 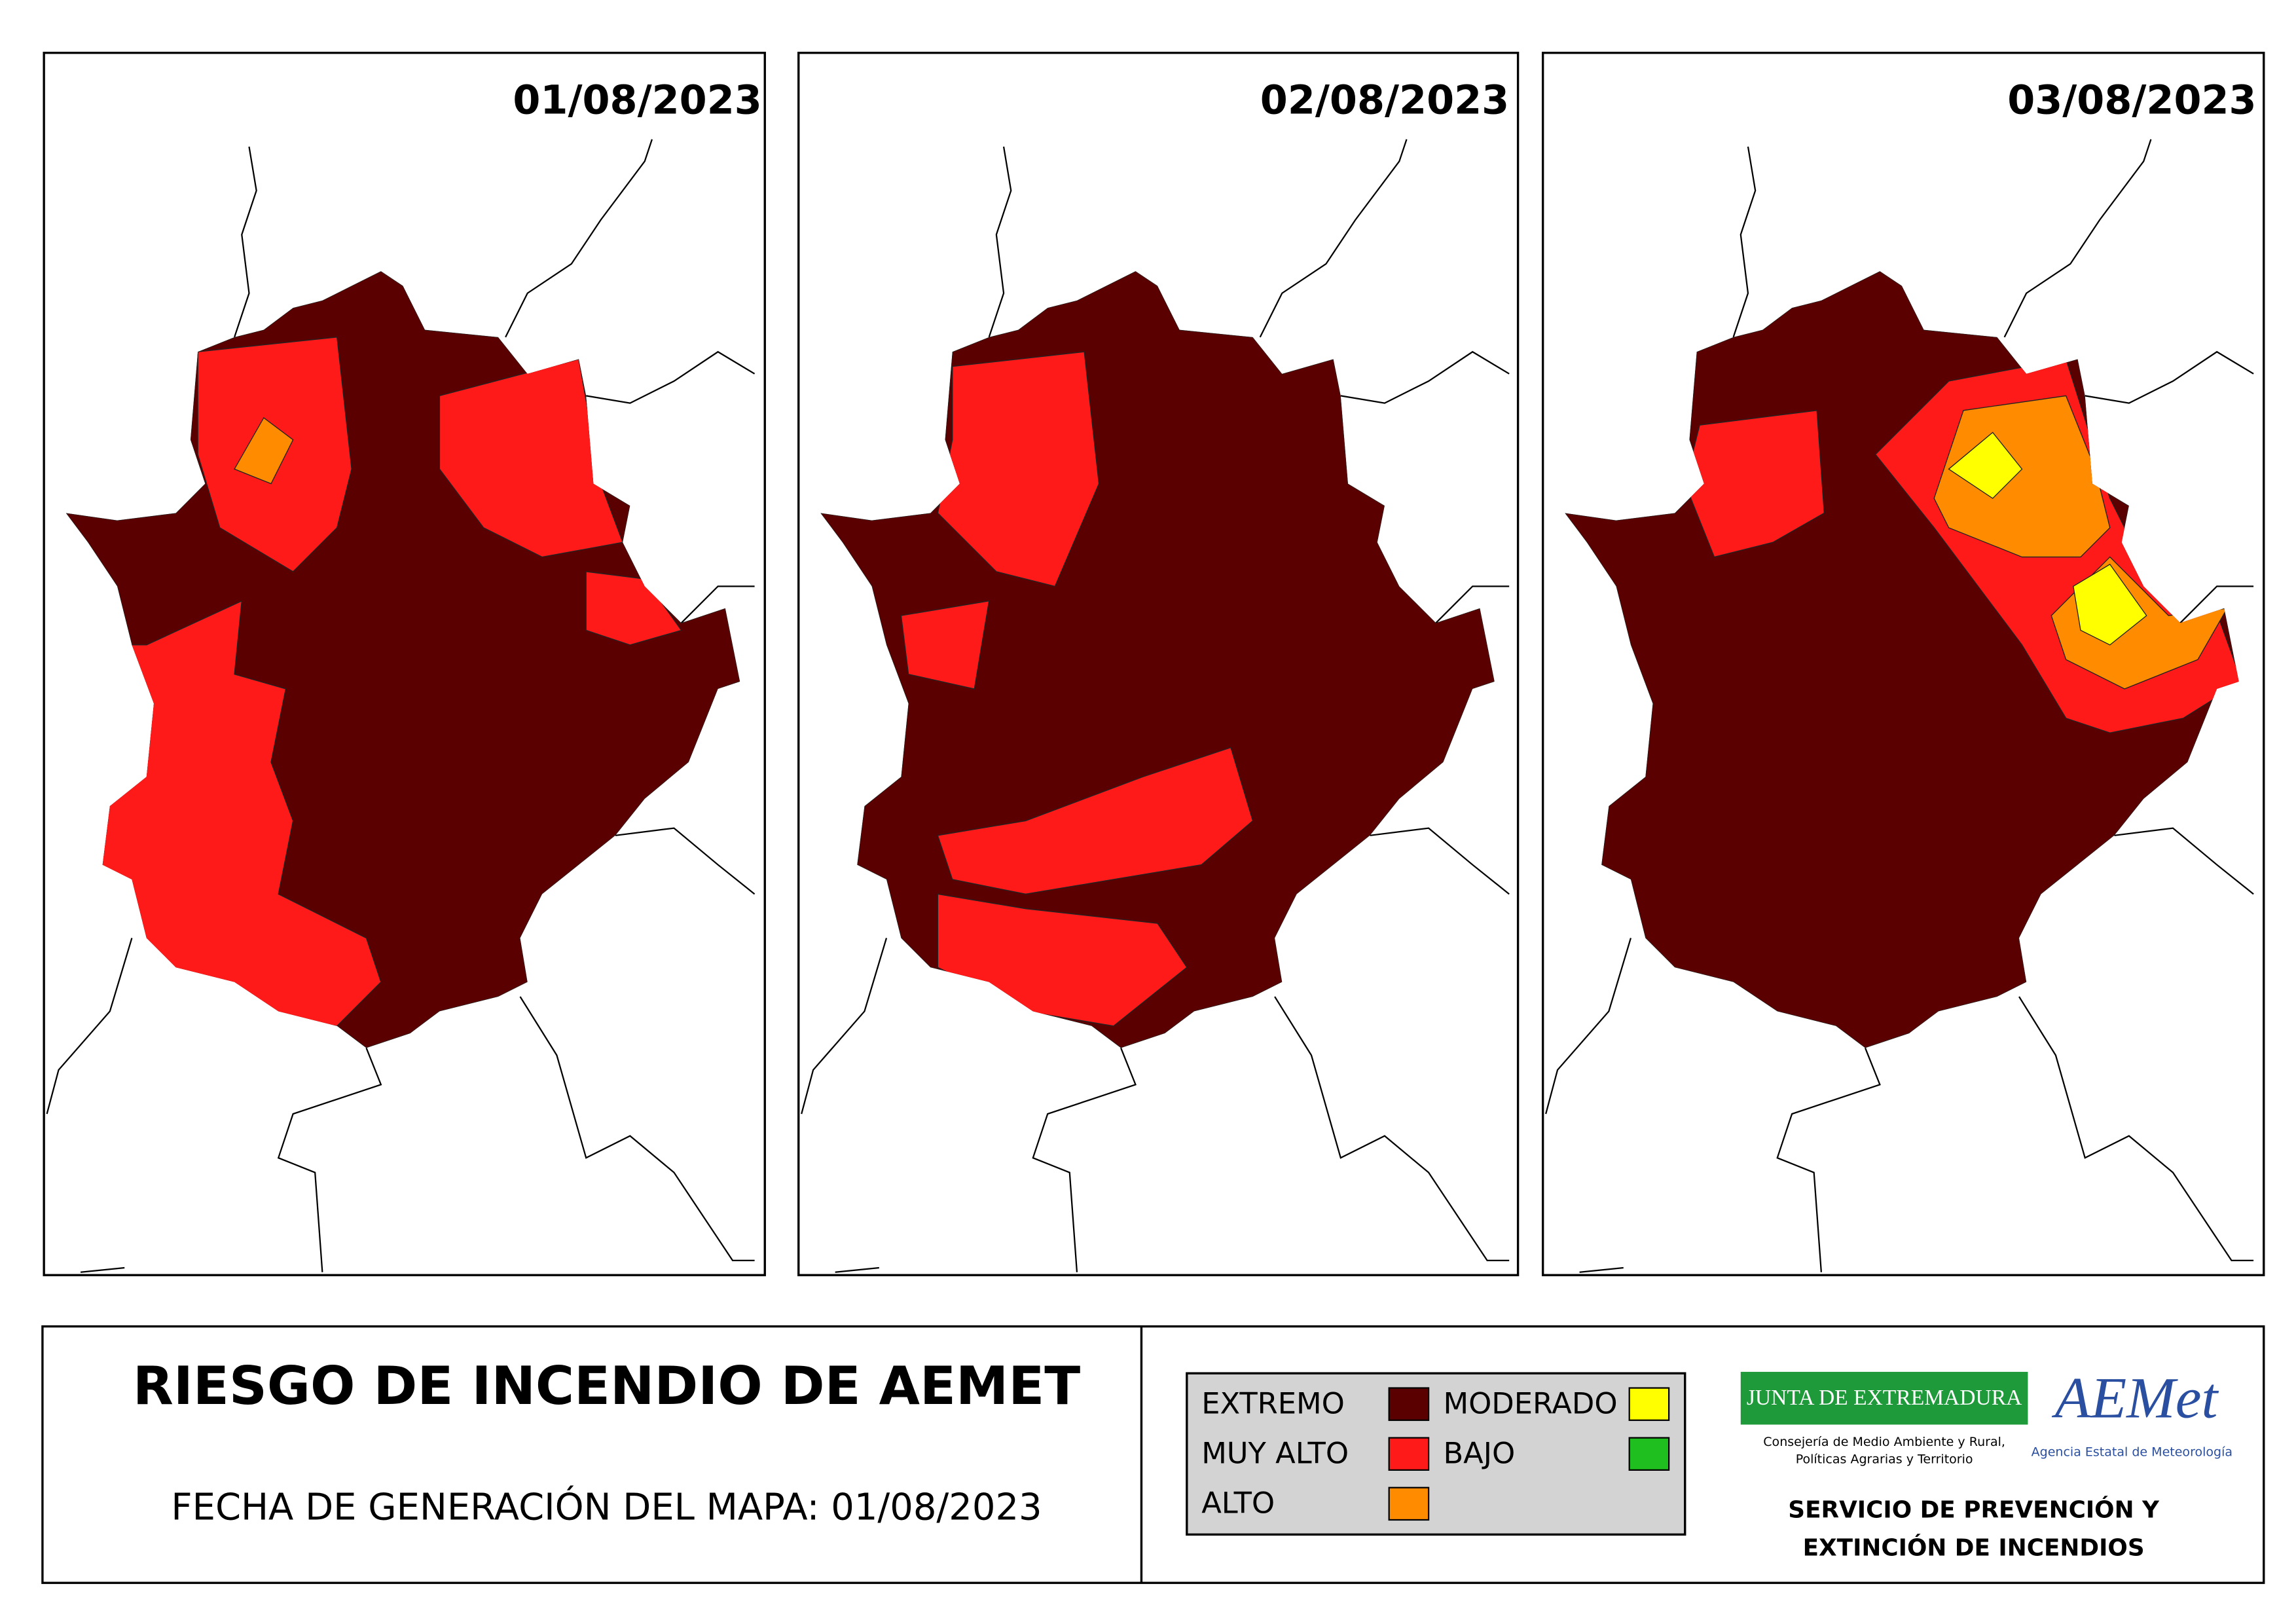 I want to click on aemet-logo: AEMet, so click(x=2135, y=1398).